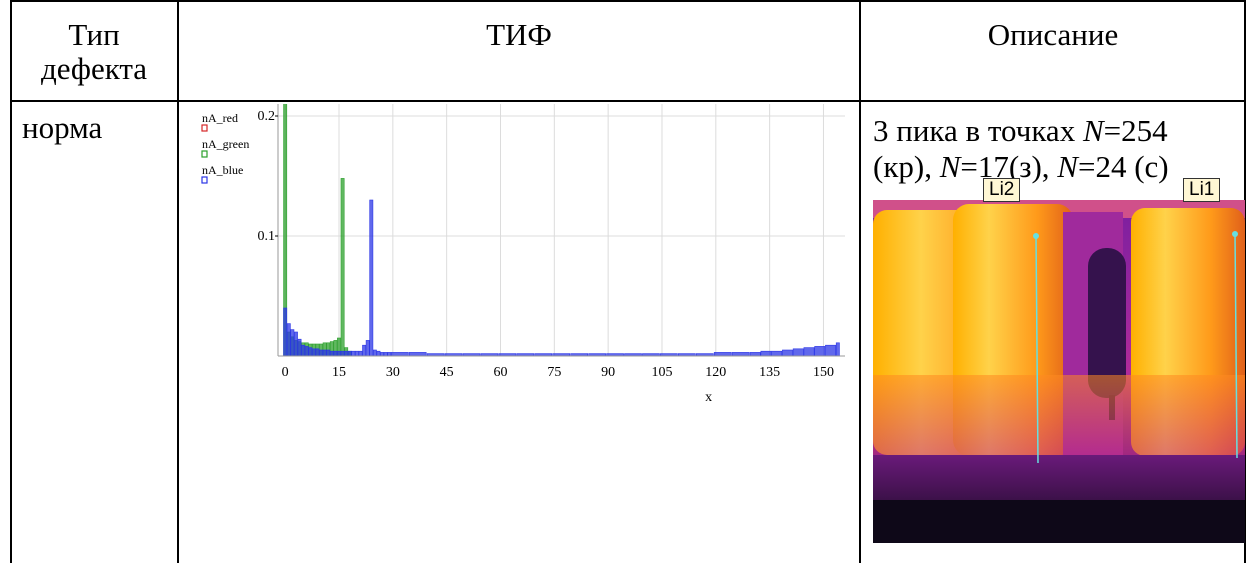 The height and width of the screenshot is (563, 1248). Describe the element at coordinates (339, 372) in the screenshot. I see `x-tick-label: 15` at that location.